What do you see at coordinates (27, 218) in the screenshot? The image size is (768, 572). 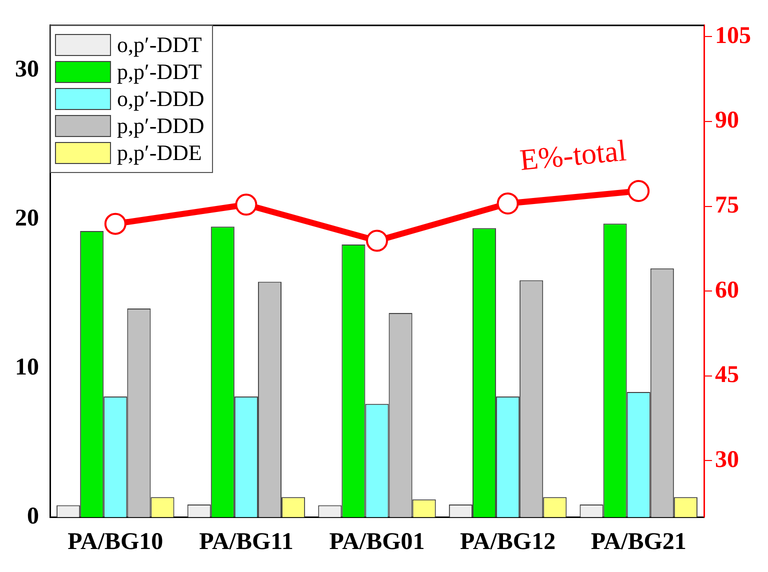 I see `y-tick-label: 20` at bounding box center [27, 218].